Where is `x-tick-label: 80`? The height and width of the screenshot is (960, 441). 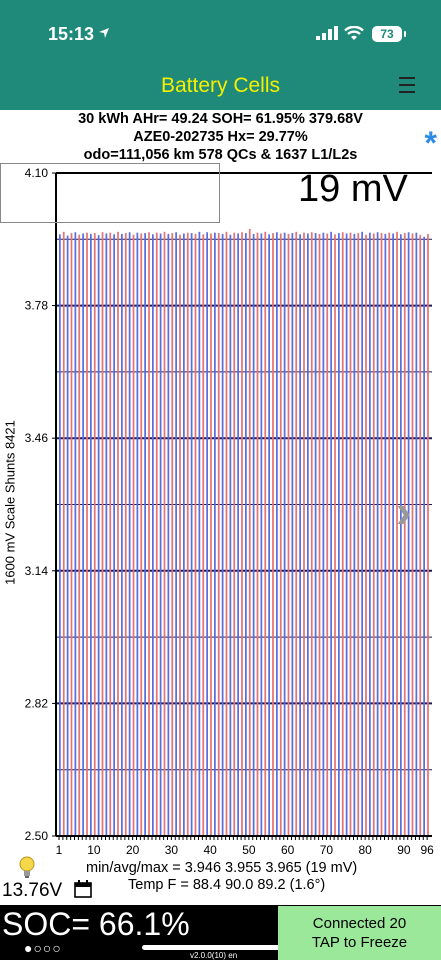 x-tick-label: 80 is located at coordinates (365, 850).